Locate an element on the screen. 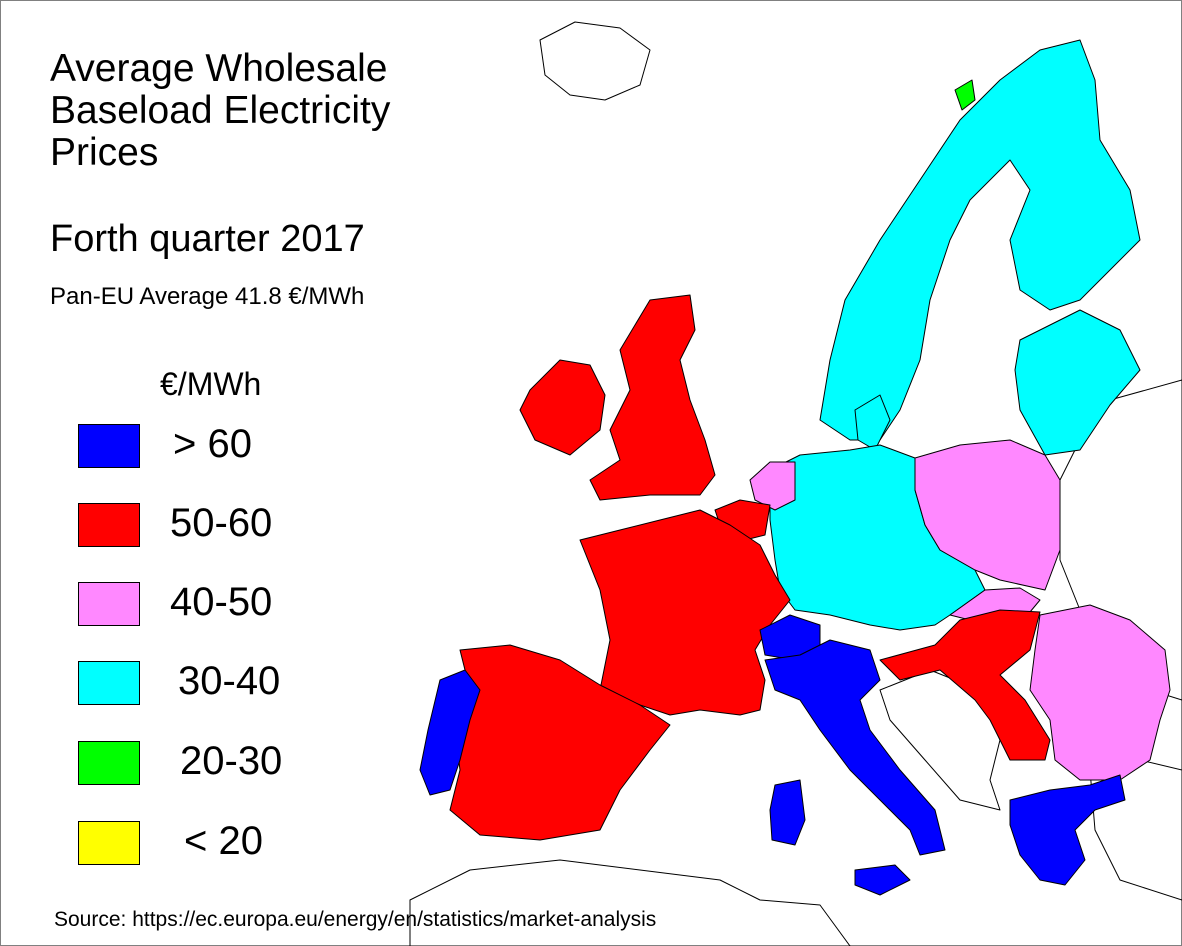 This screenshot has width=1182, height=946. country-italy-sardinia is located at coordinates (787, 812).